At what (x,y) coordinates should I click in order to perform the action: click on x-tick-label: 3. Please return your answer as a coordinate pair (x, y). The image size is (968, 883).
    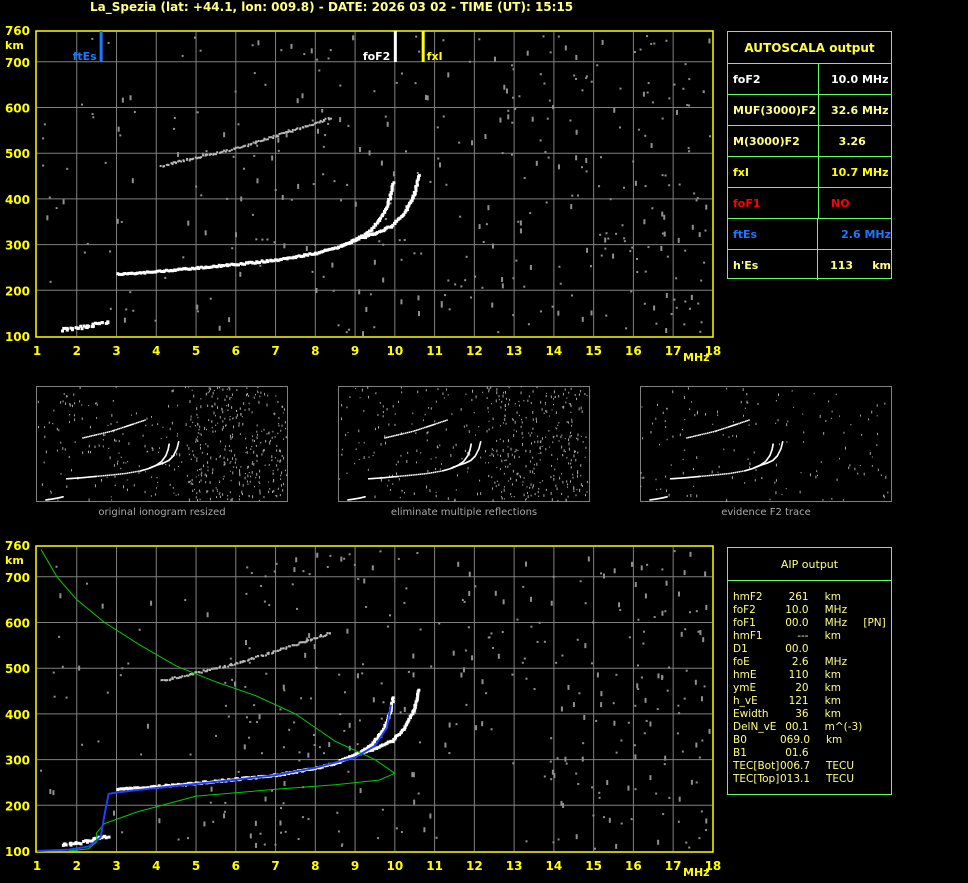
    Looking at the image, I should click on (116, 351).